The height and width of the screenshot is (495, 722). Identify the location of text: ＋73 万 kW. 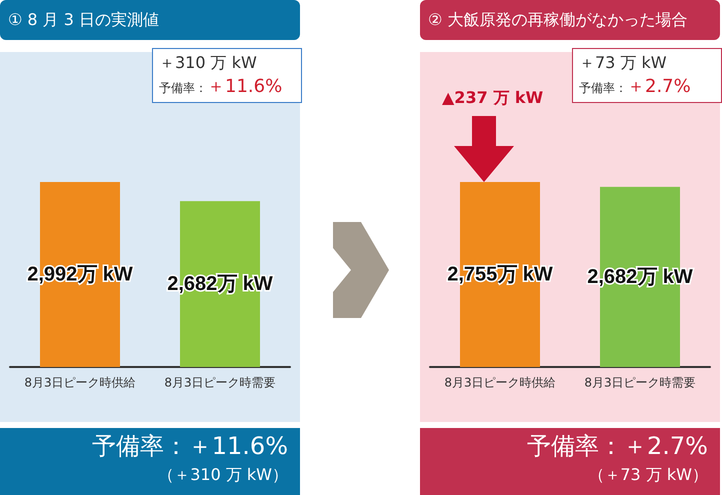
(623, 63).